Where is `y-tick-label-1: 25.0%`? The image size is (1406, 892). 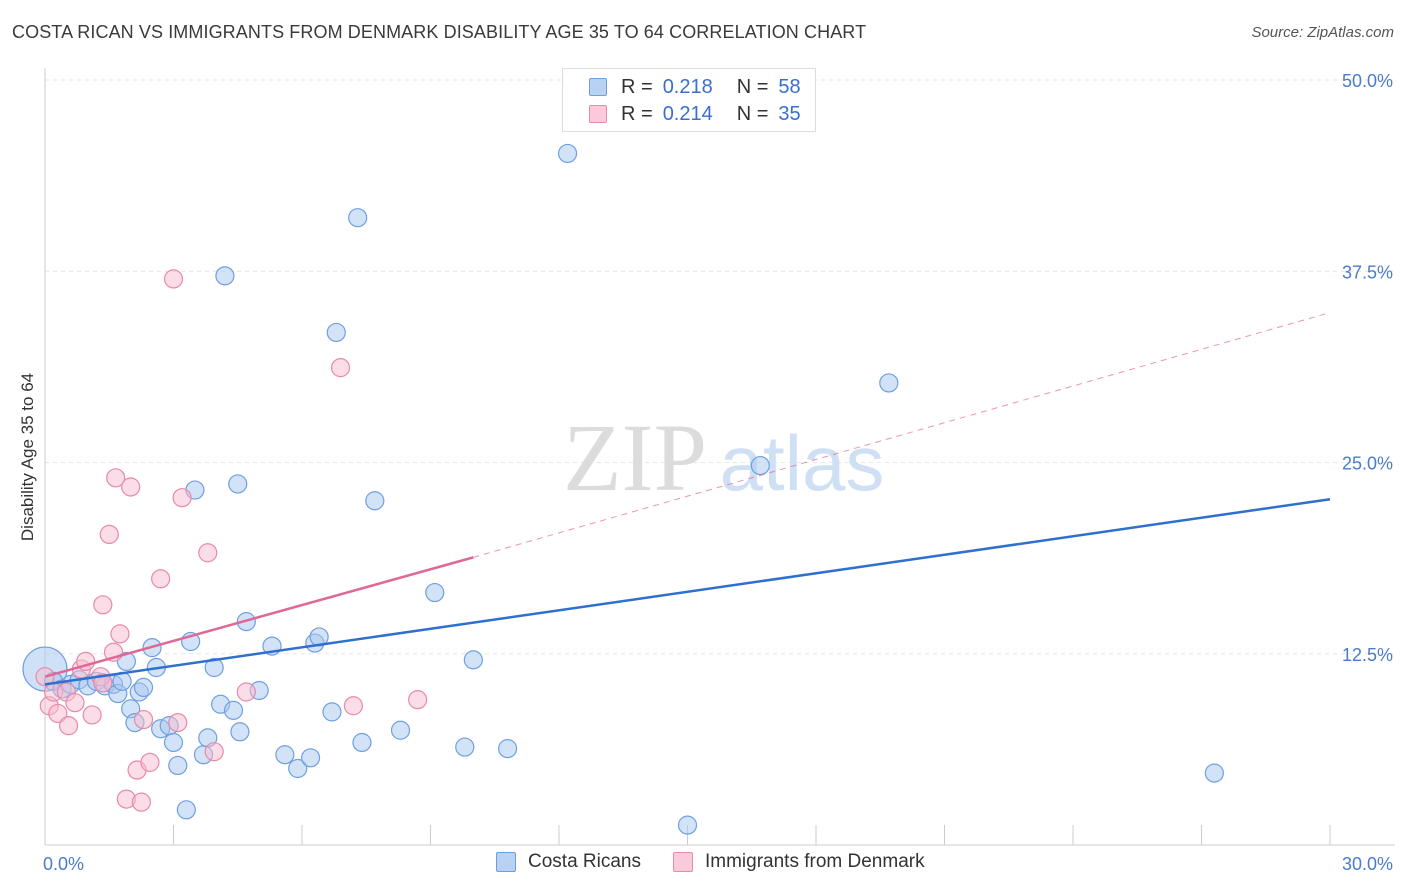 y-tick-label-1: 25.0% is located at coordinates (1367, 464).